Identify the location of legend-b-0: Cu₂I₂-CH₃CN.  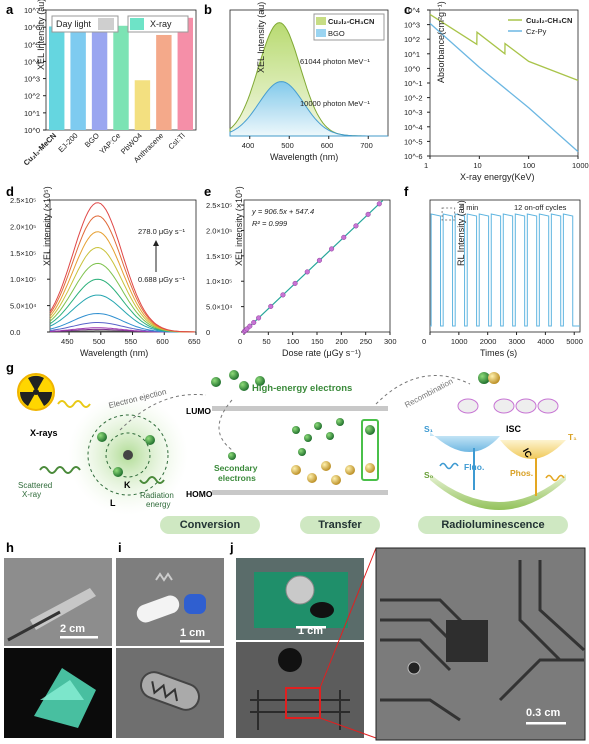
(351, 21).